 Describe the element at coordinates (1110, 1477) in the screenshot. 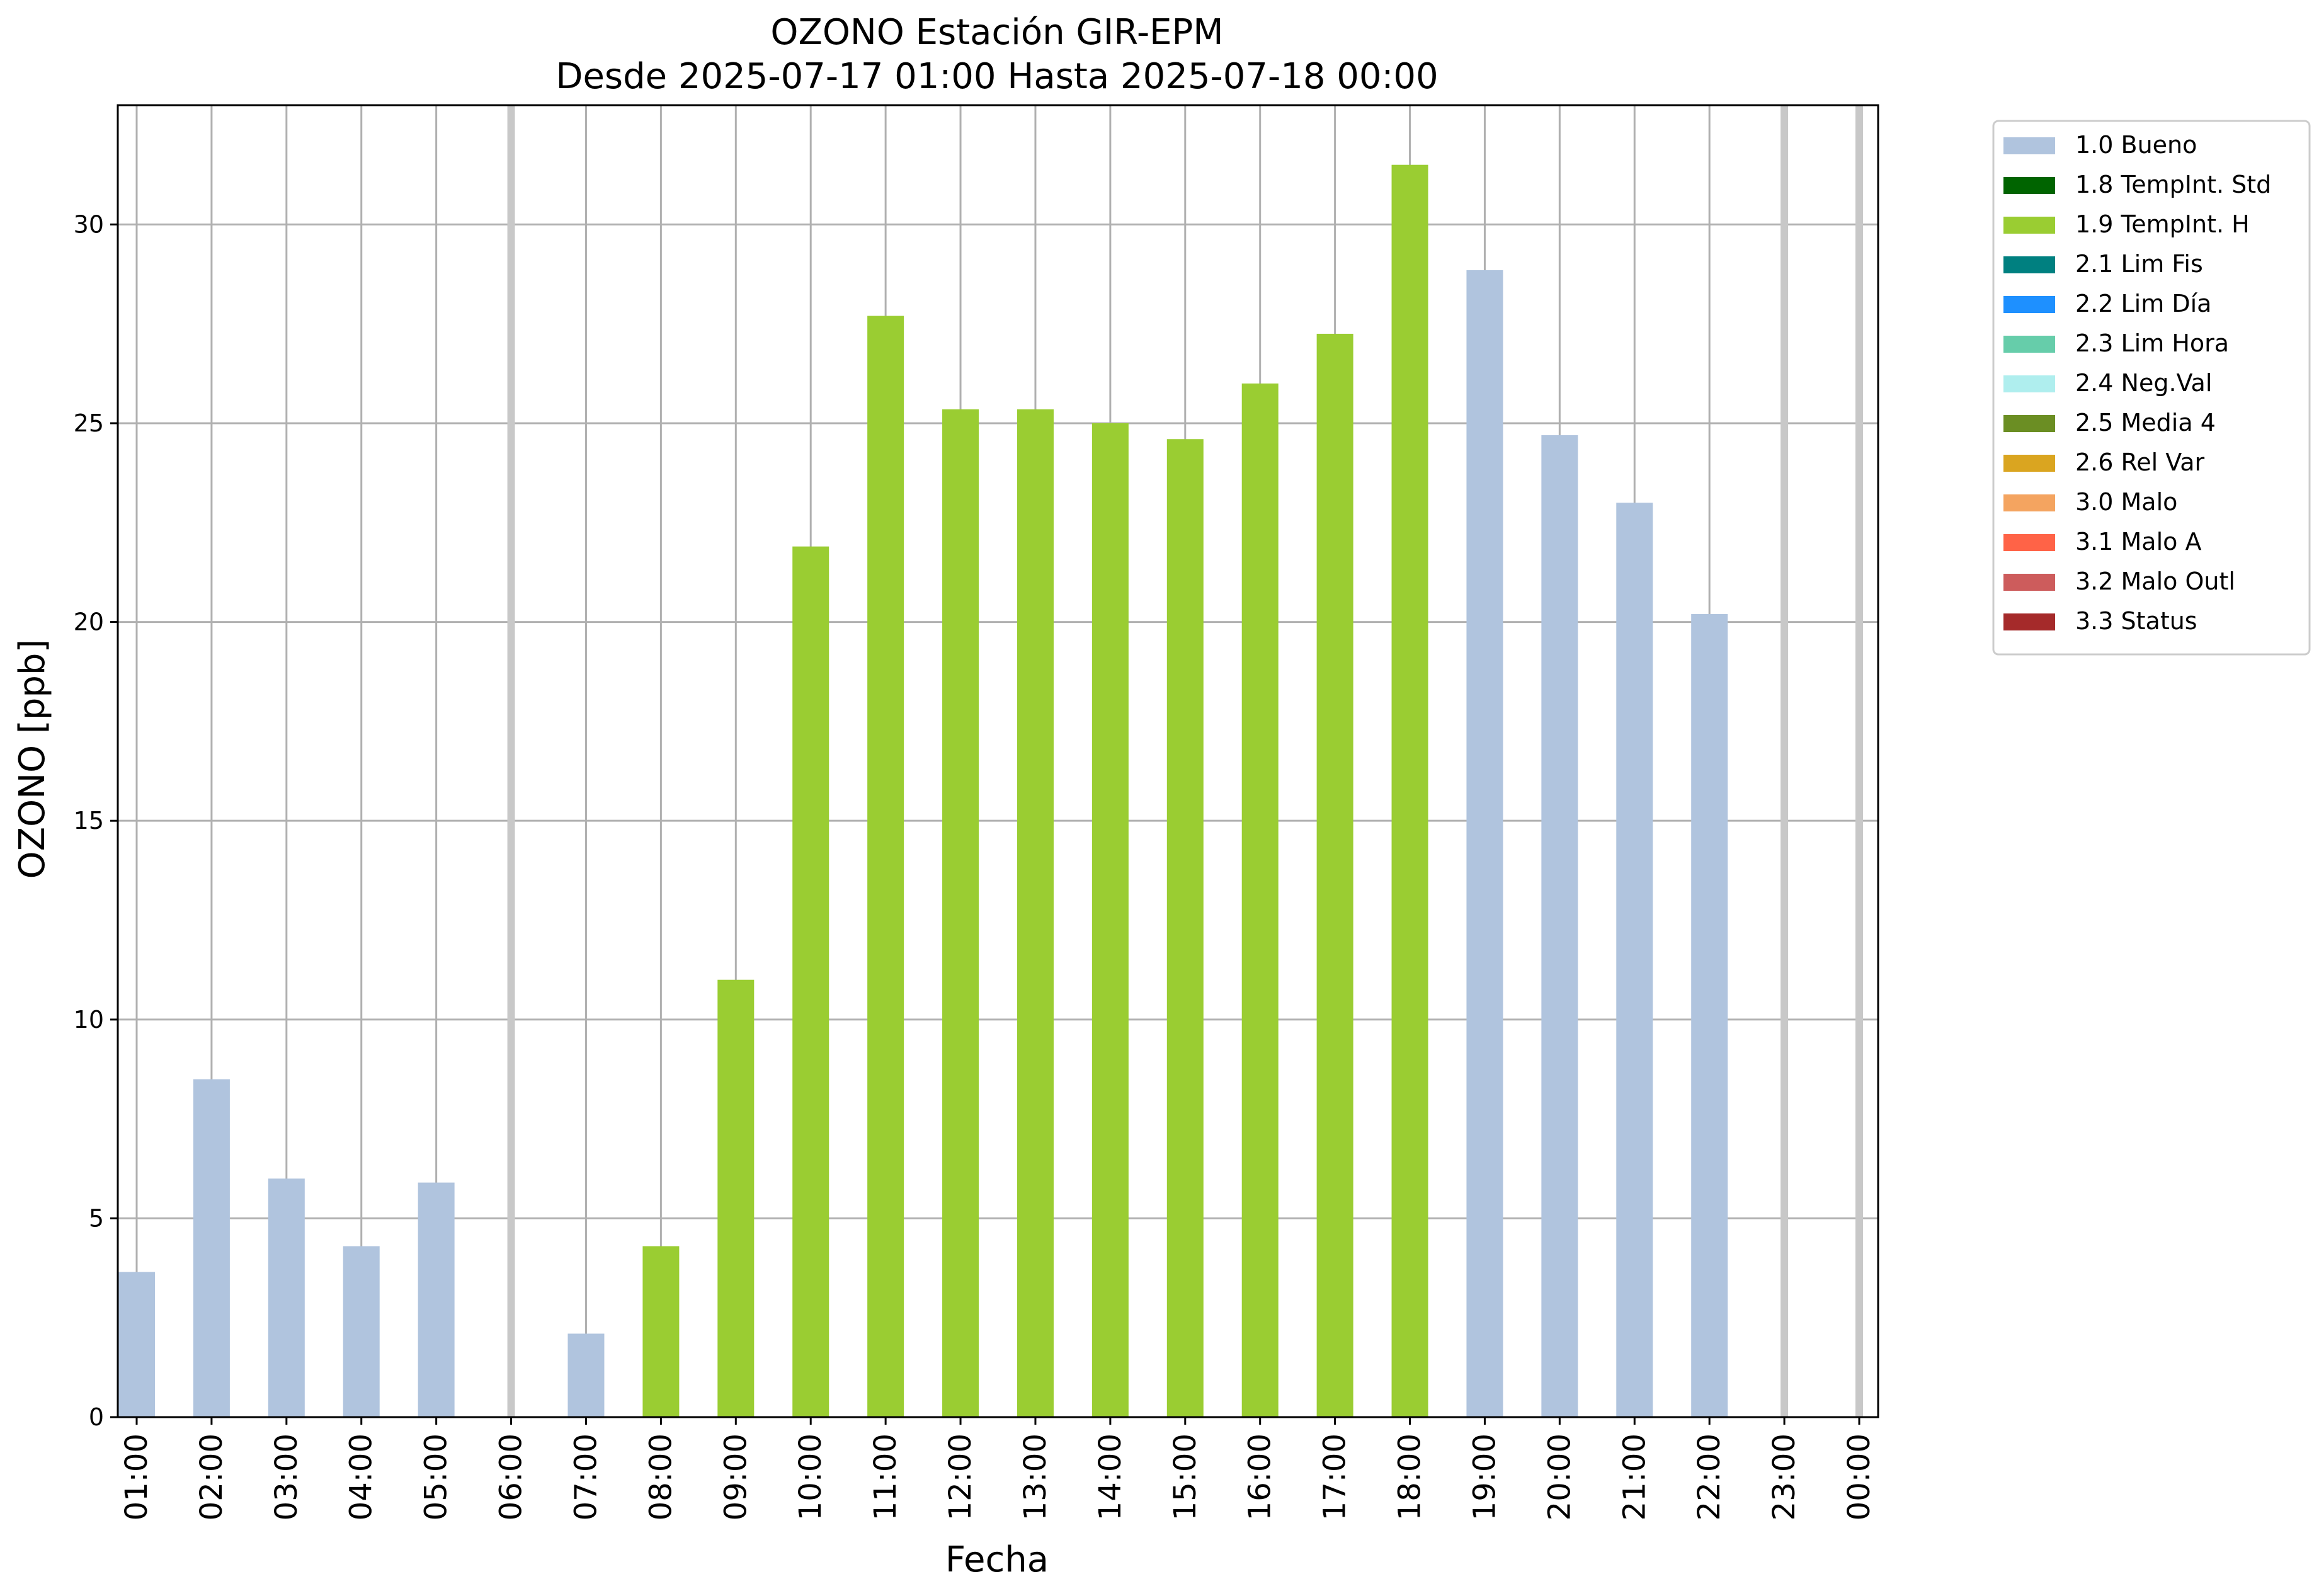

I see `x-tick-label: 14:00` at that location.